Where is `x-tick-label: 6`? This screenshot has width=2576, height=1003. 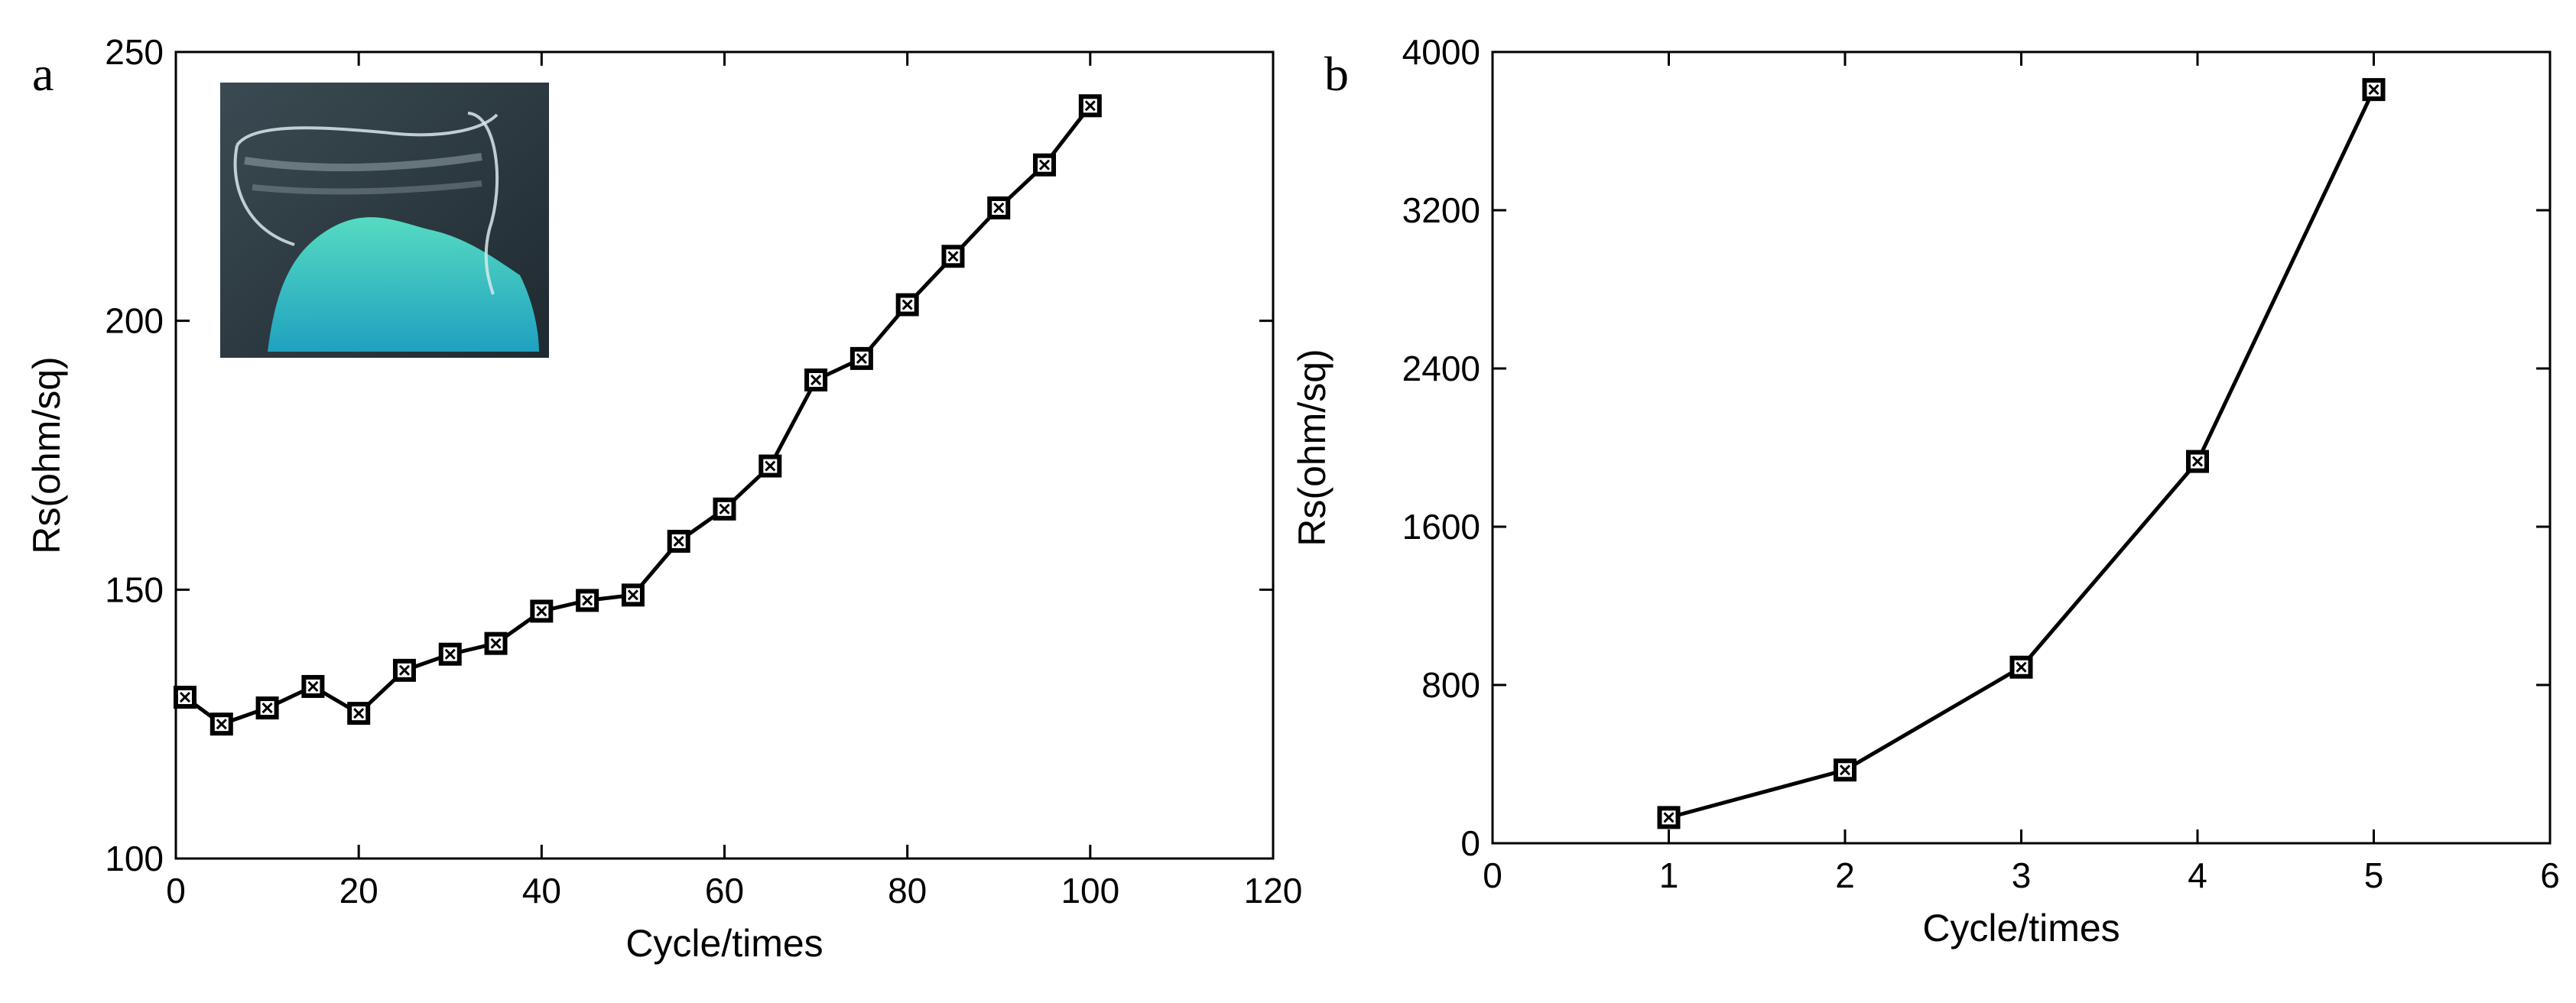
x-tick-label: 6 is located at coordinates (2550, 875).